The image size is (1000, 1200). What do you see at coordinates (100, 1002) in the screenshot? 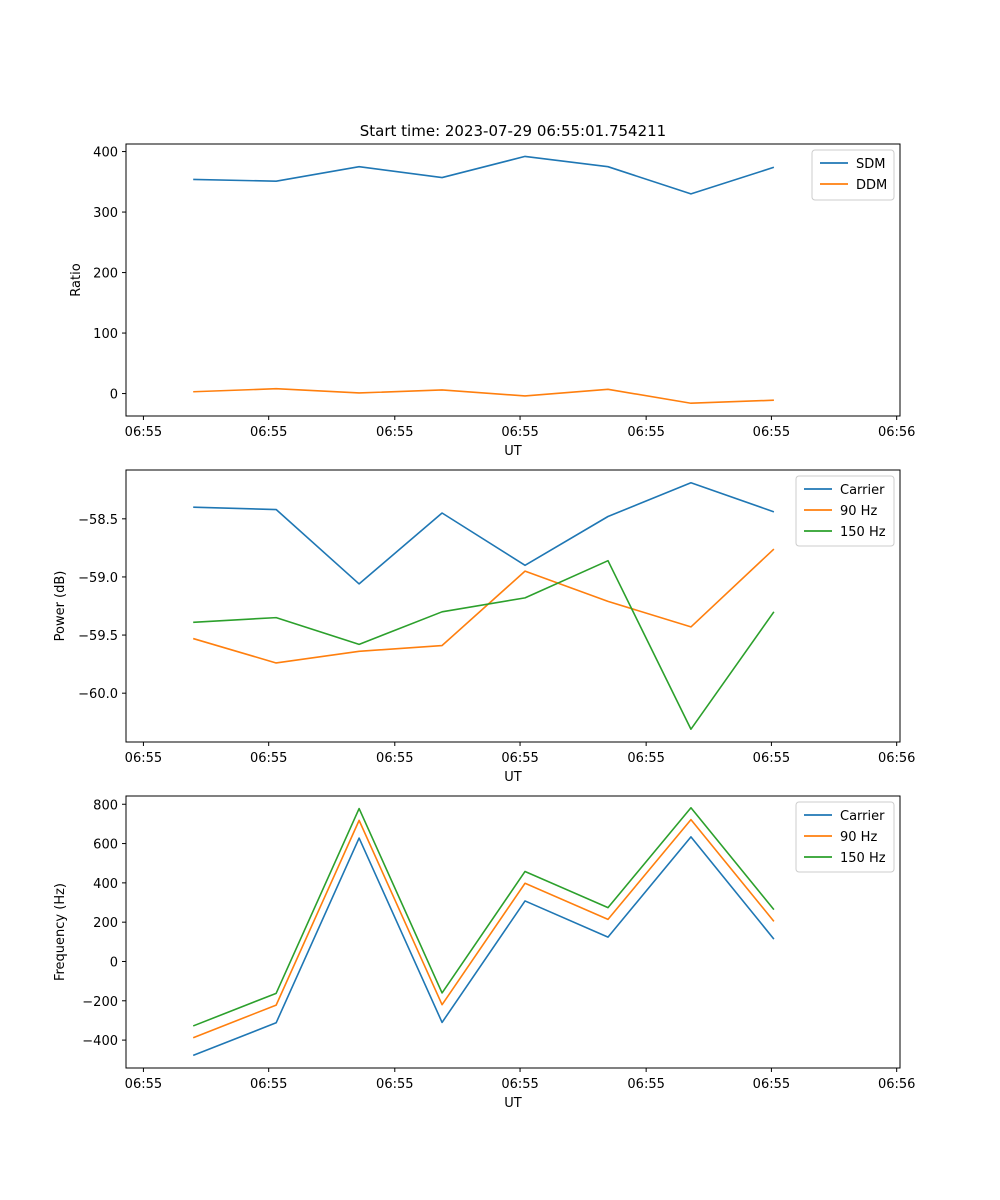
I see `y-tick-label: −200` at bounding box center [100, 1002].